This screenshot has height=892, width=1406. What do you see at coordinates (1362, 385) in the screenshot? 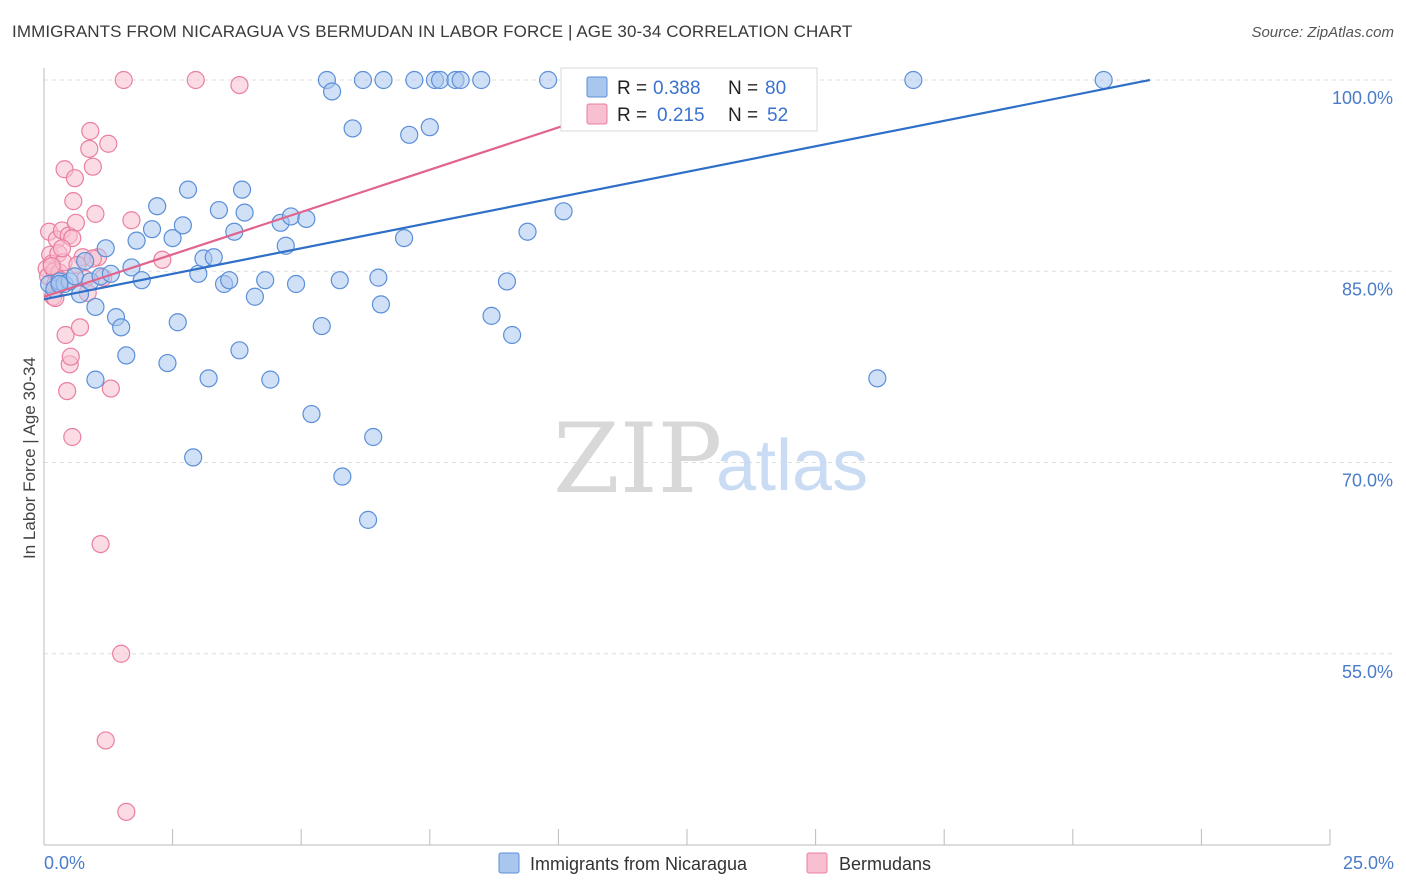
I see `y-tick-labels: 55.0% 70.0% 85.0% 100.0%` at bounding box center [1362, 385].